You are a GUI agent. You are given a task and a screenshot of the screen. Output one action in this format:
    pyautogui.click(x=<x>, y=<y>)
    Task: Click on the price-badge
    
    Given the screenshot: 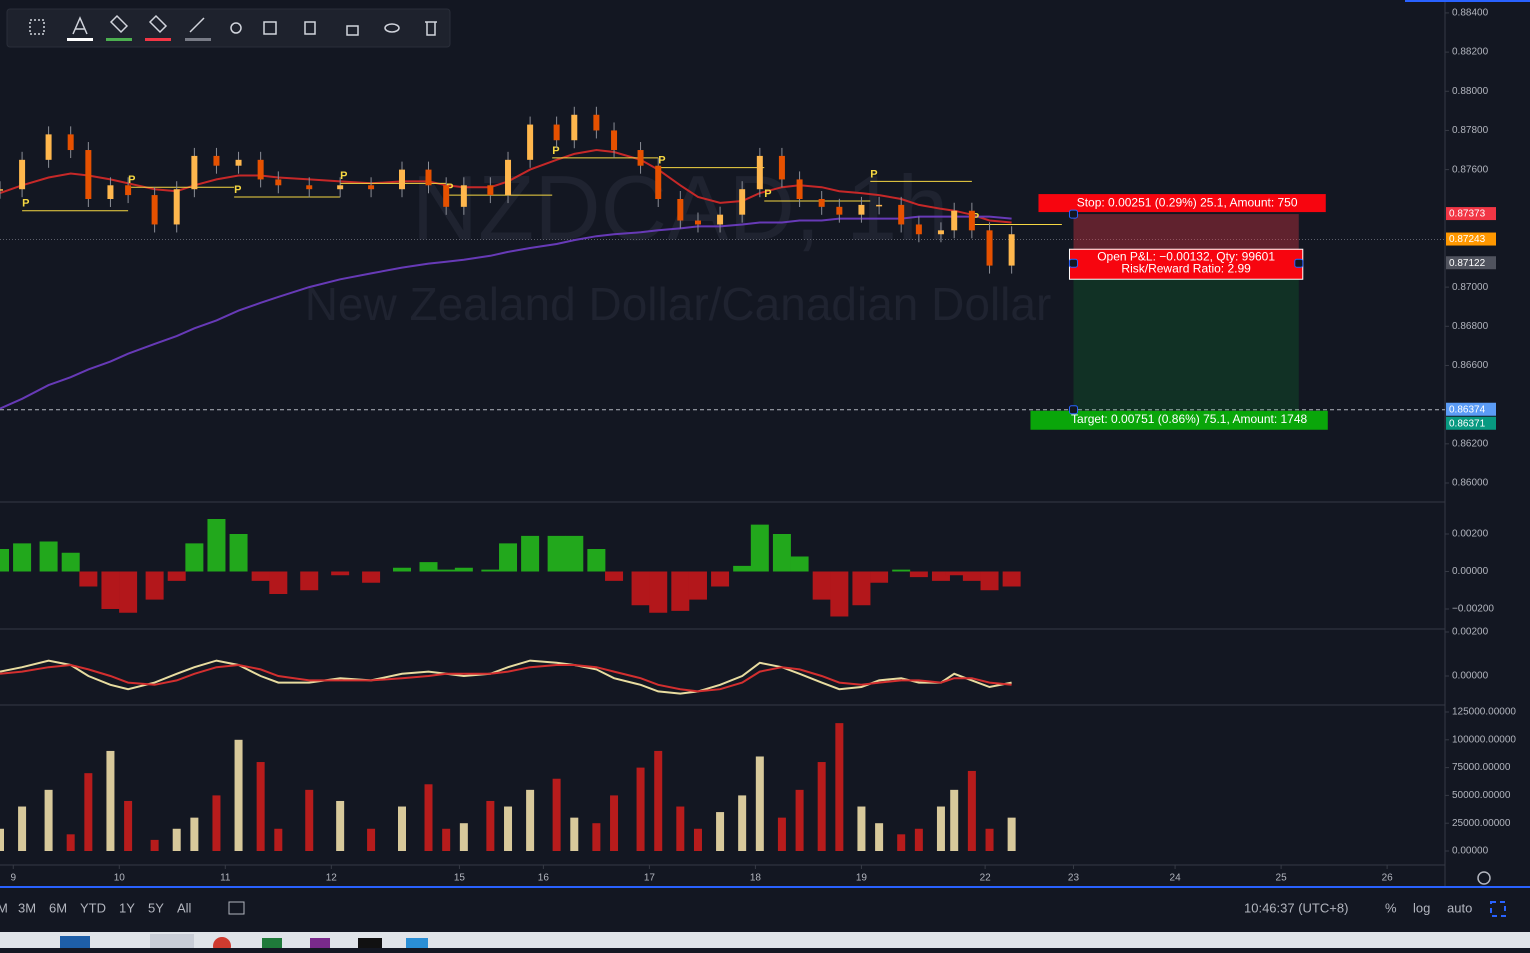 What is the action you would take?
    pyautogui.click(x=1471, y=239)
    